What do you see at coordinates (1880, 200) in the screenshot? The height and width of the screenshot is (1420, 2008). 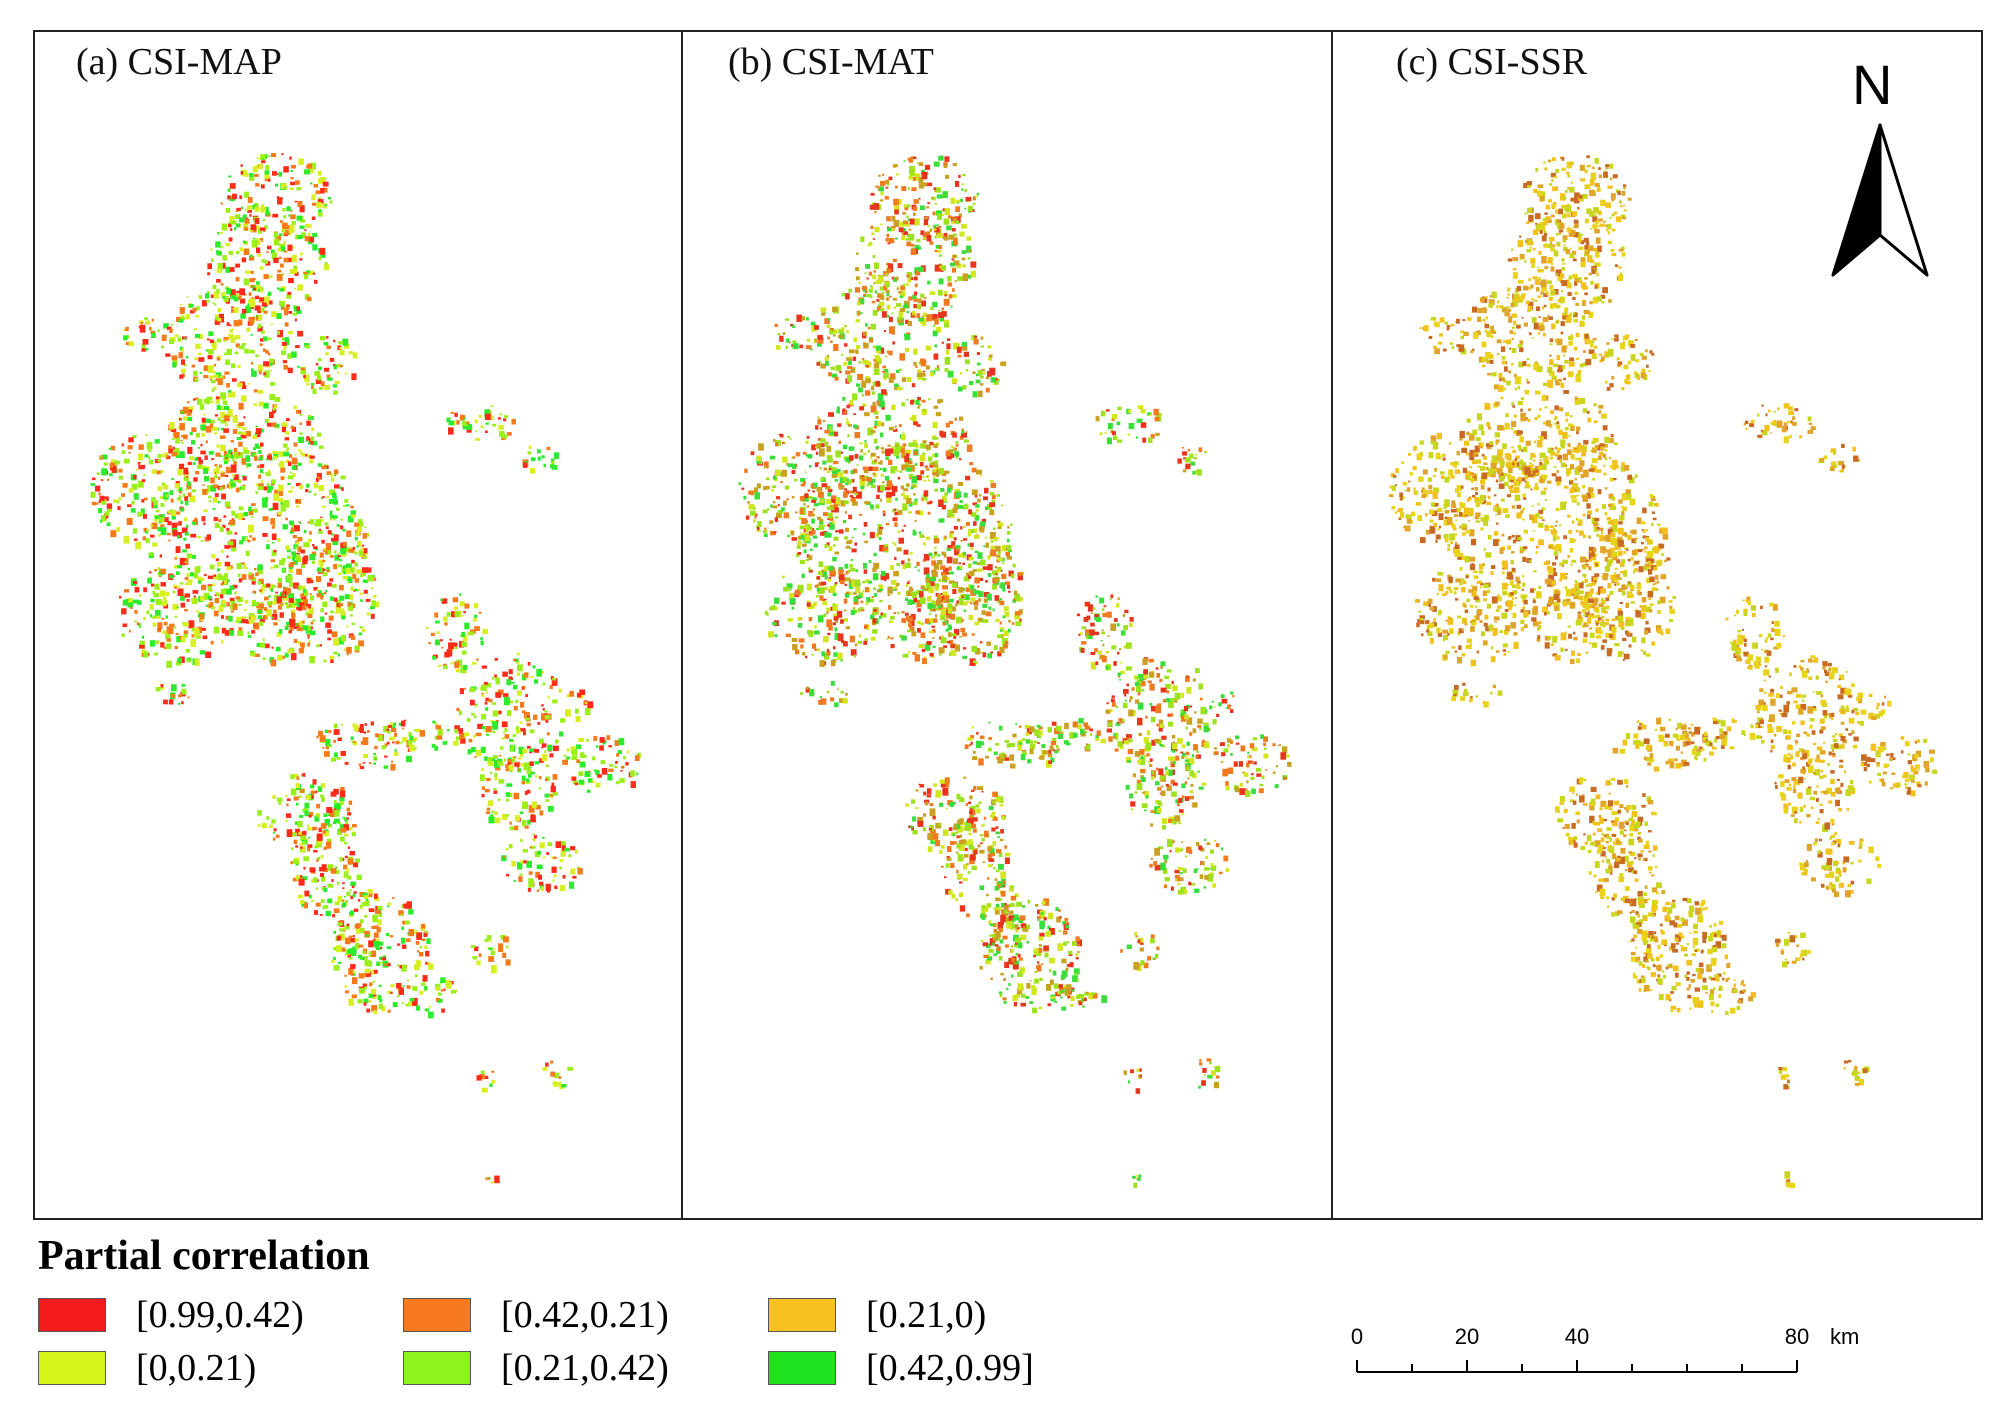 I see `north-arrow-icon` at bounding box center [1880, 200].